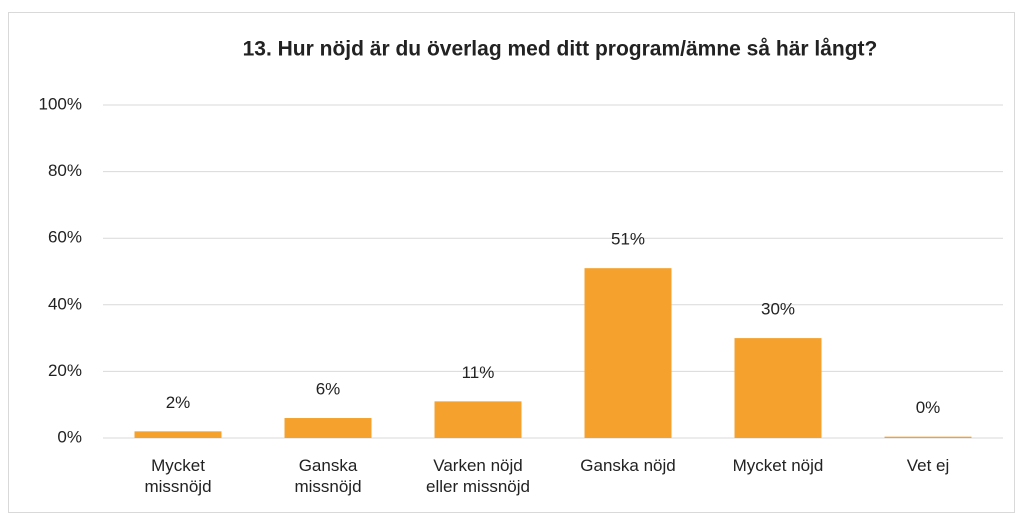  I want to click on x-tick-label: Vet ej, so click(928, 465).